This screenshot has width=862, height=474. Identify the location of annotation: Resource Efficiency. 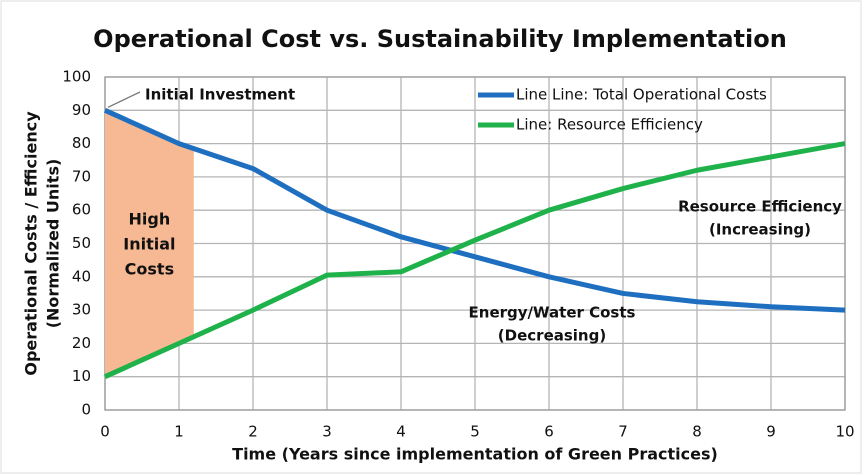
(760, 207).